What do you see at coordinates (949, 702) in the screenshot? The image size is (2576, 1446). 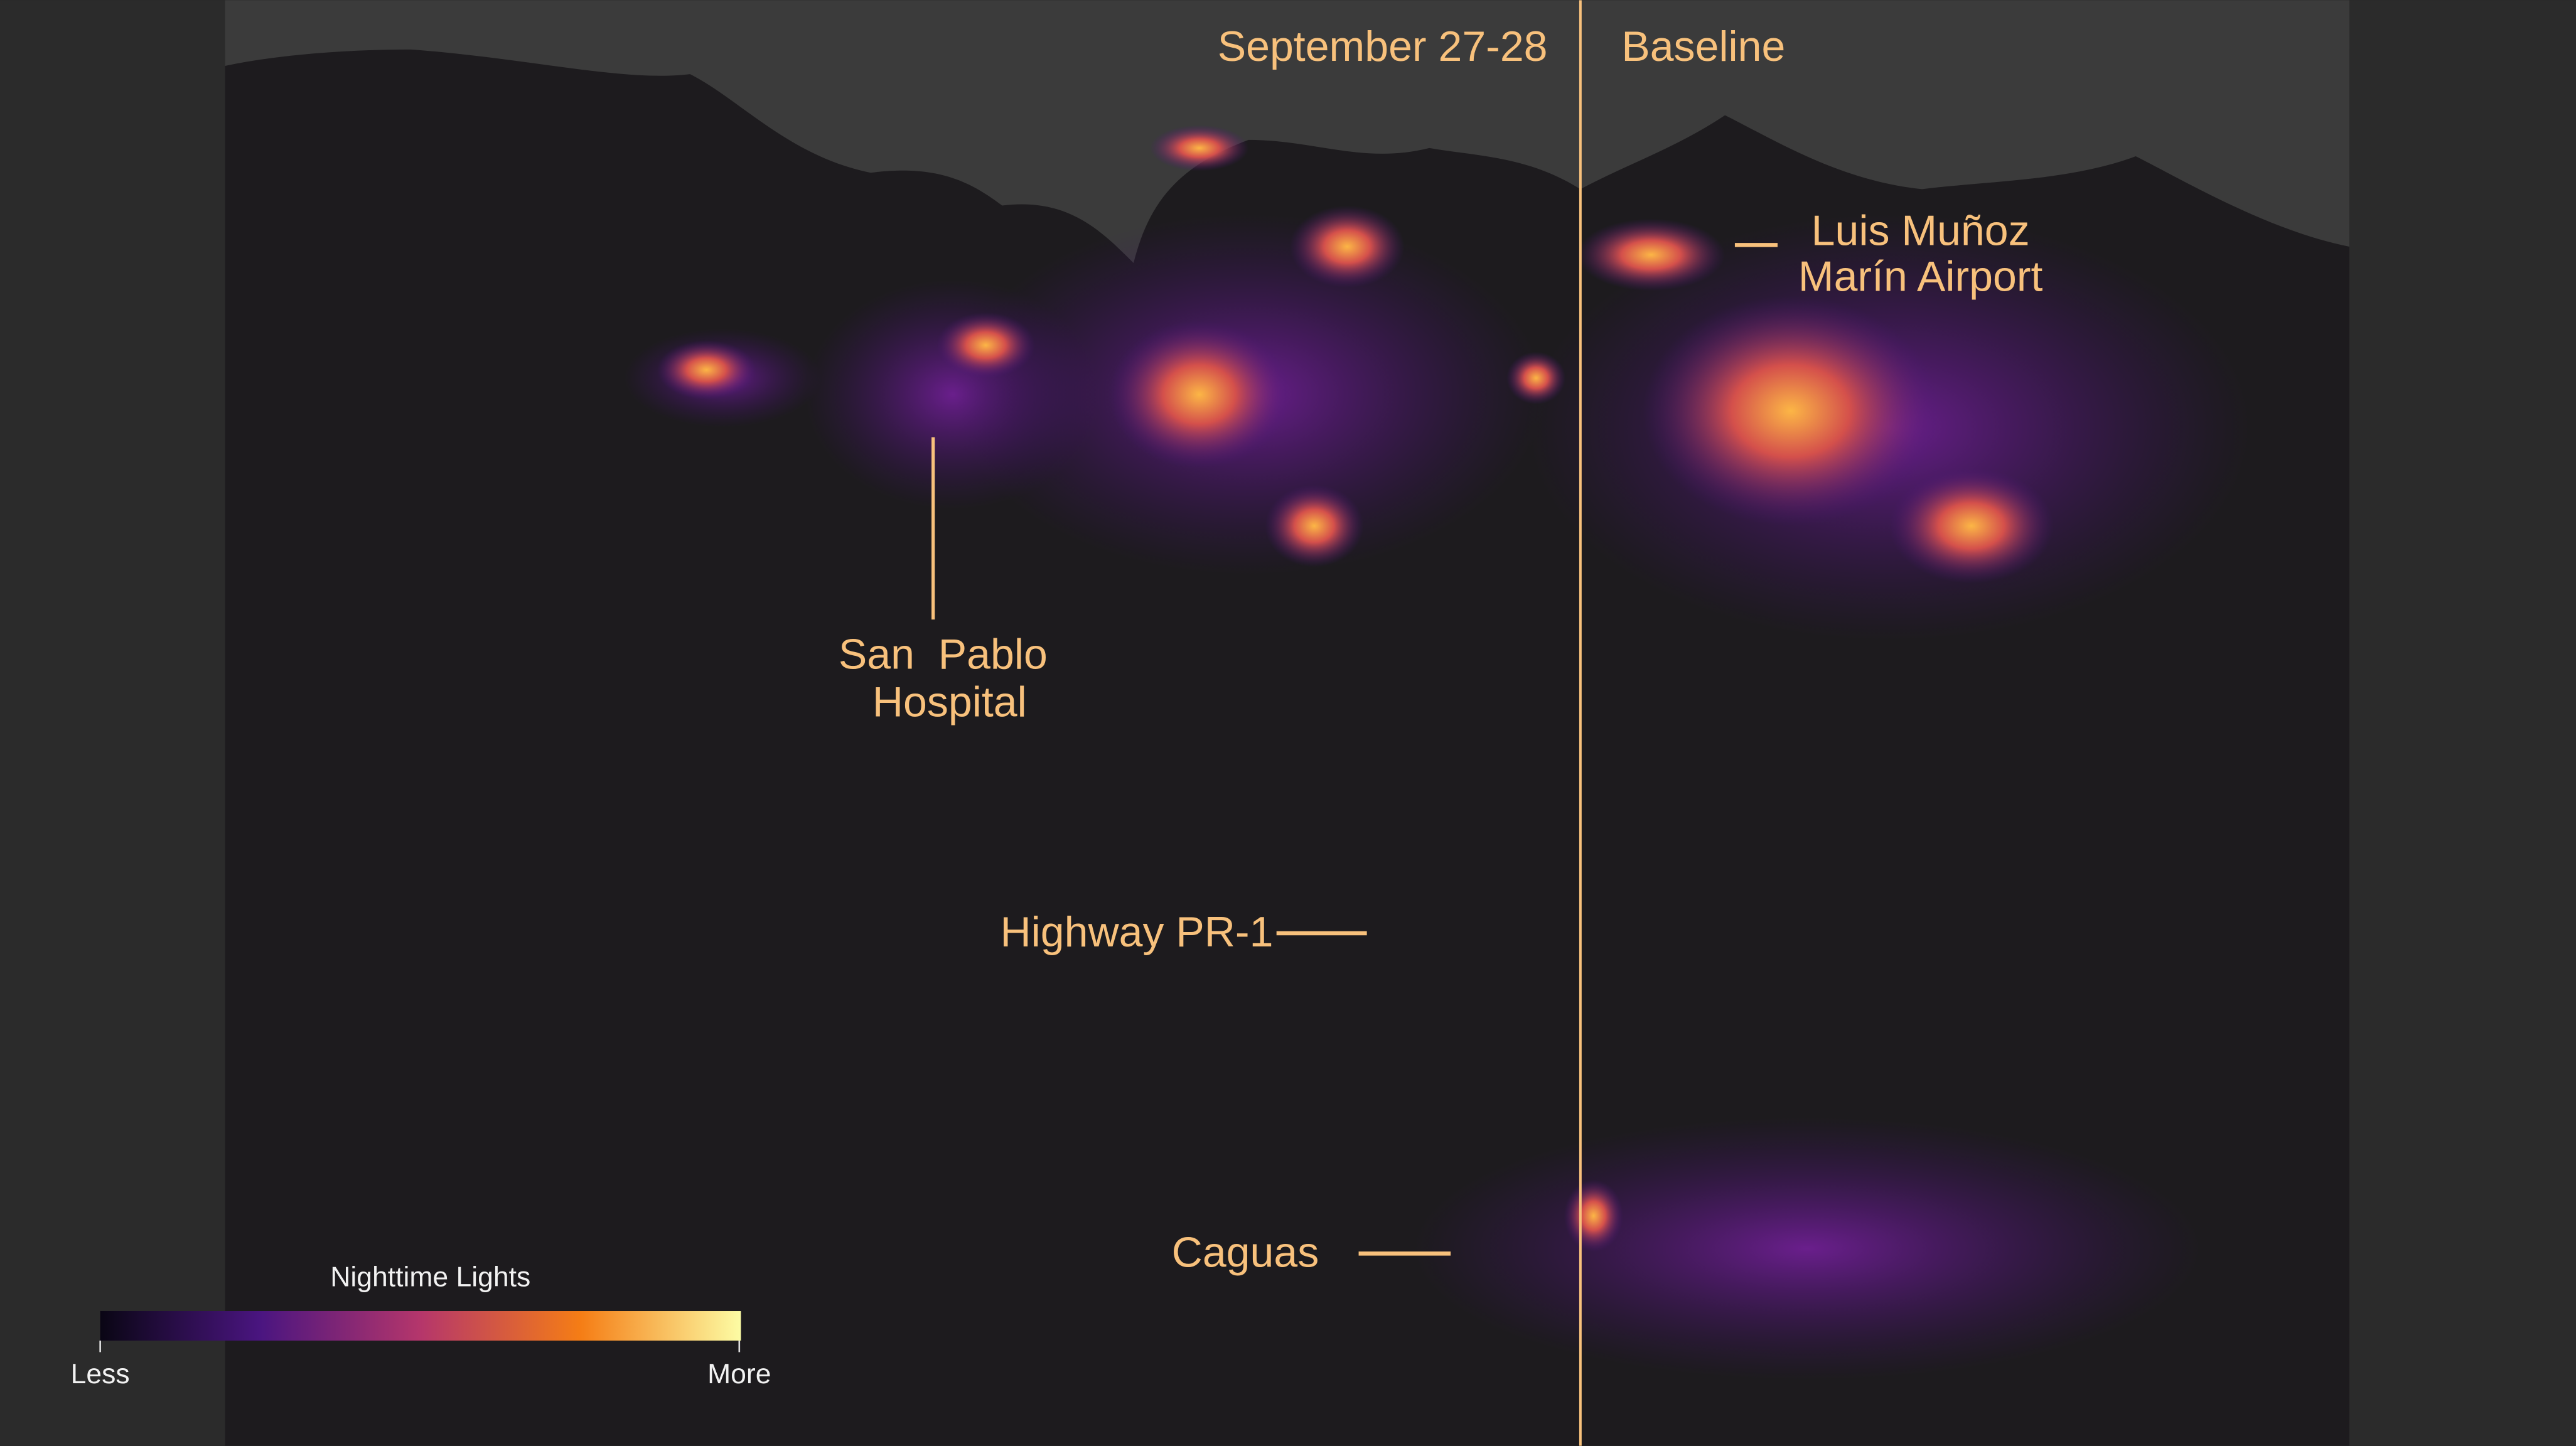 I see `annotation: Hospital` at bounding box center [949, 702].